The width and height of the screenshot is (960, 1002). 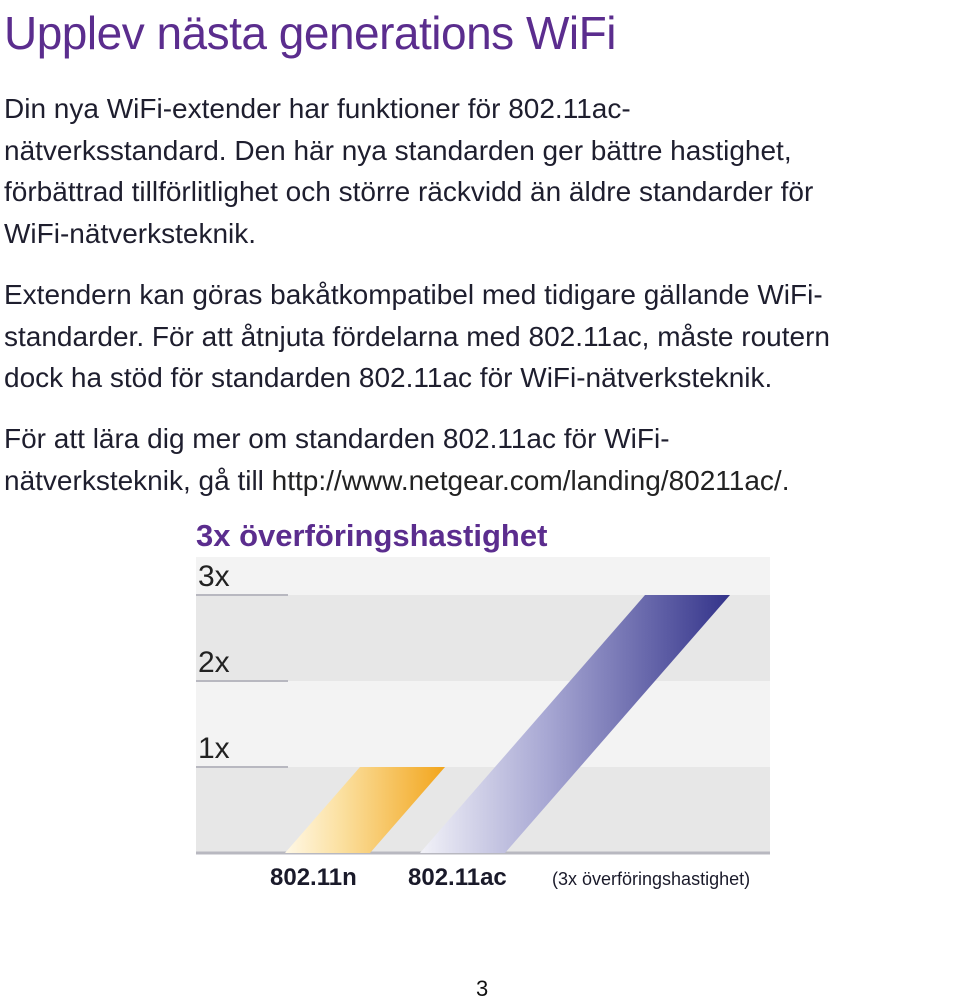 I want to click on y-tick-label: 1x, so click(x=214, y=748).